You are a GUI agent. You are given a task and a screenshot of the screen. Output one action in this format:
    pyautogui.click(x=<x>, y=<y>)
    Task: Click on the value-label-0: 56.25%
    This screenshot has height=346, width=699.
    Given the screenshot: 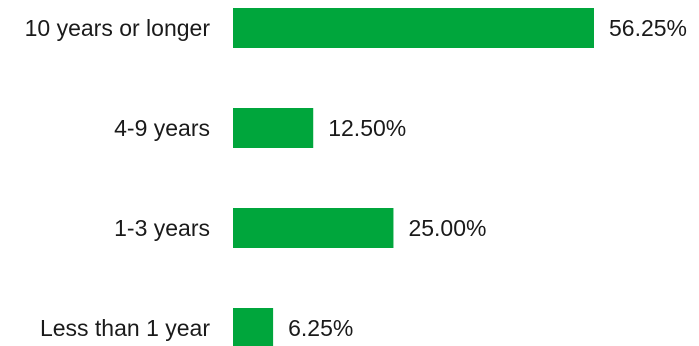 What is the action you would take?
    pyautogui.click(x=648, y=28)
    